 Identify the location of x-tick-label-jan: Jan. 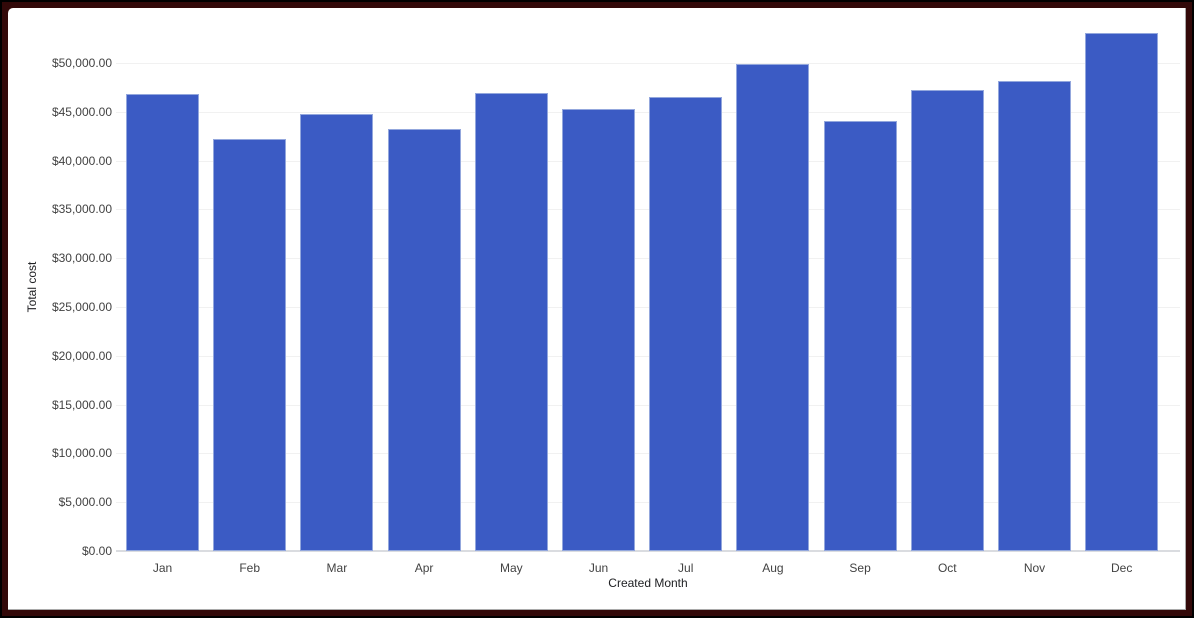
(162, 568).